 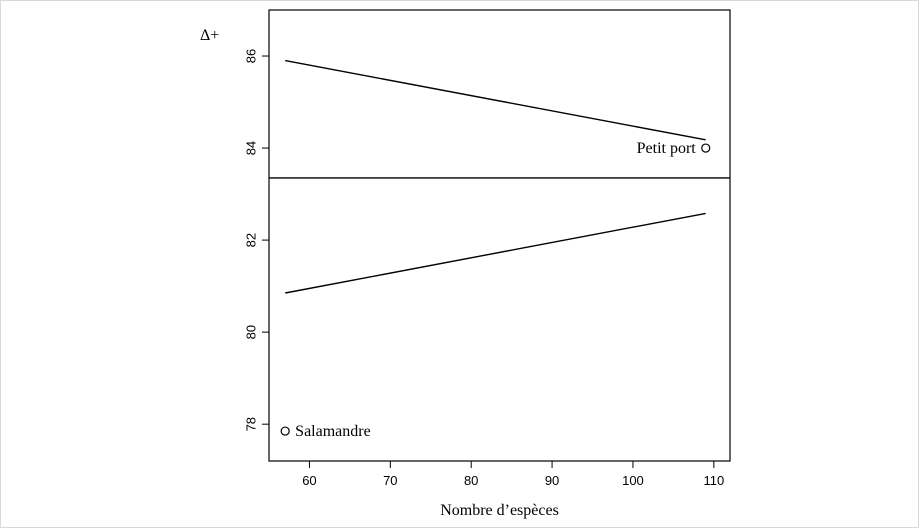 I want to click on data-point-label: Salamandre, so click(x=333, y=431).